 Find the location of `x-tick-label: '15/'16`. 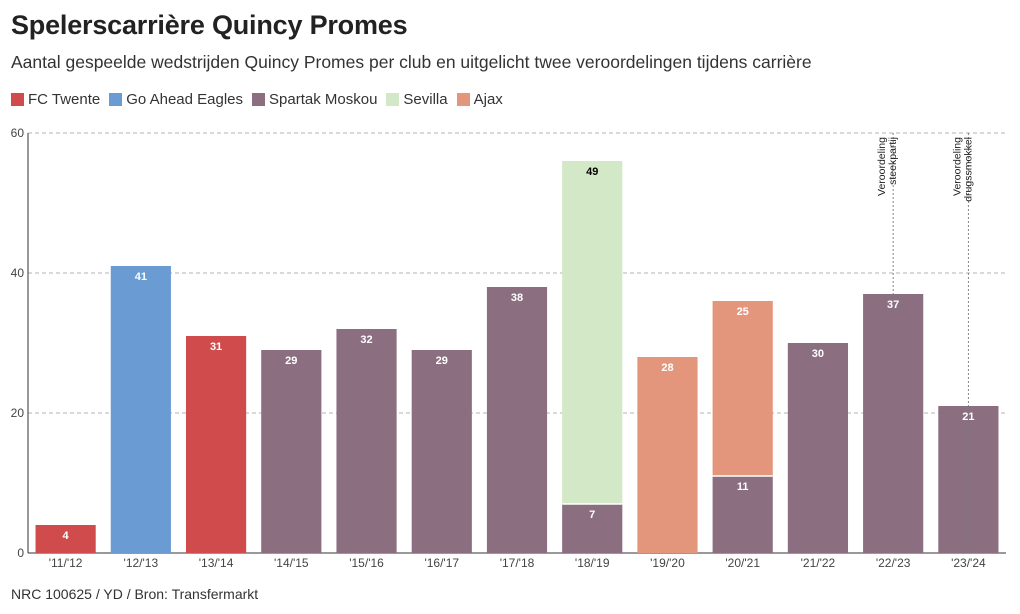

x-tick-label: '15/'16 is located at coordinates (366, 563).